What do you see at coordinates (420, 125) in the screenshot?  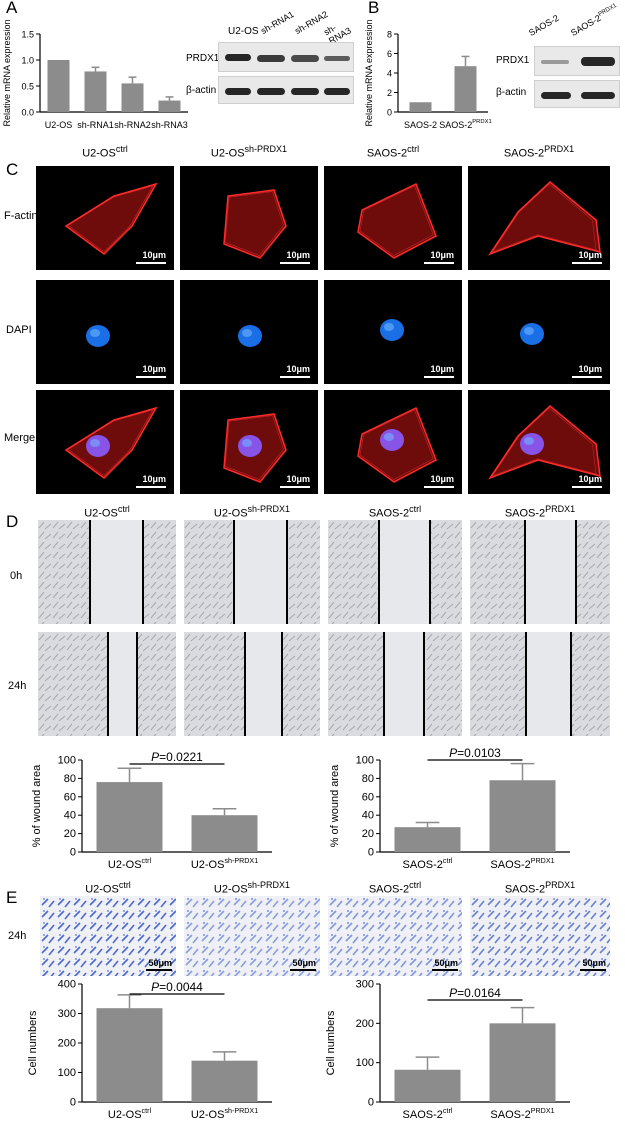 I see `x-tick-label: SAOS-2` at bounding box center [420, 125].